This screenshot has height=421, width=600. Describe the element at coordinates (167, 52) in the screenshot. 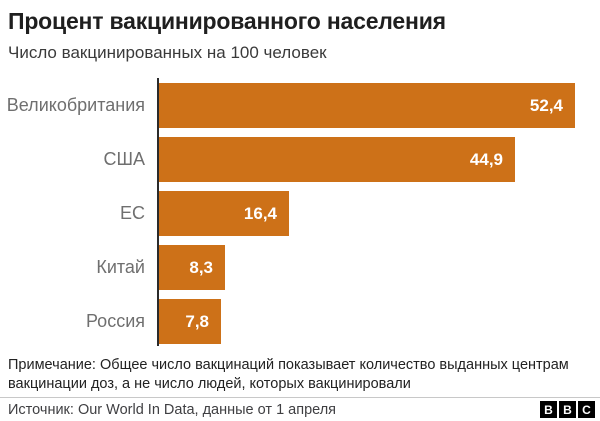

I see `chart-subtitle: Число вакцинированных на 100 человек` at that location.